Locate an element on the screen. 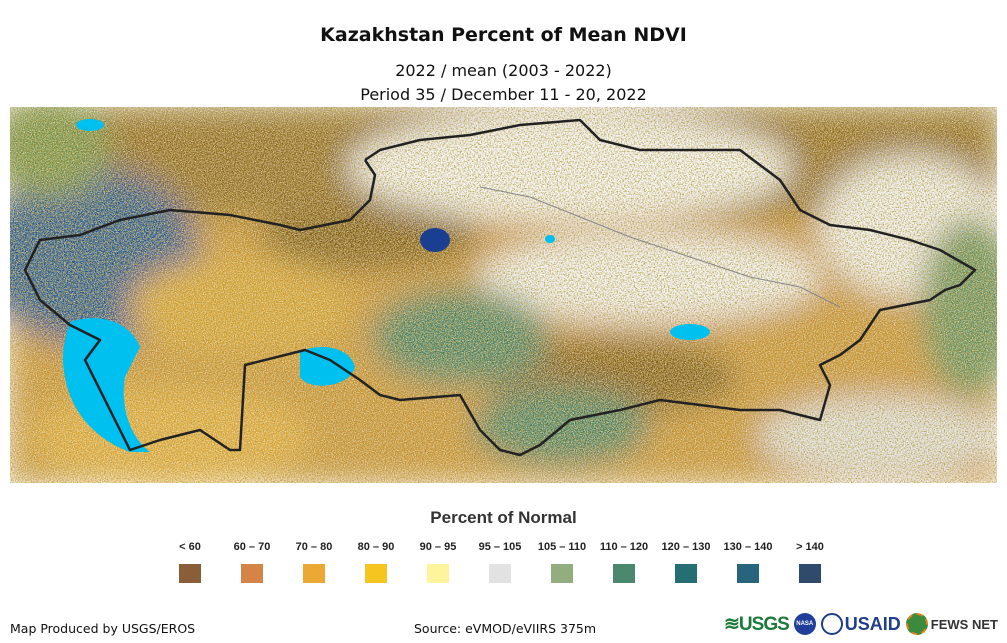  legend-label: 80 – 90 is located at coordinates (376, 547).